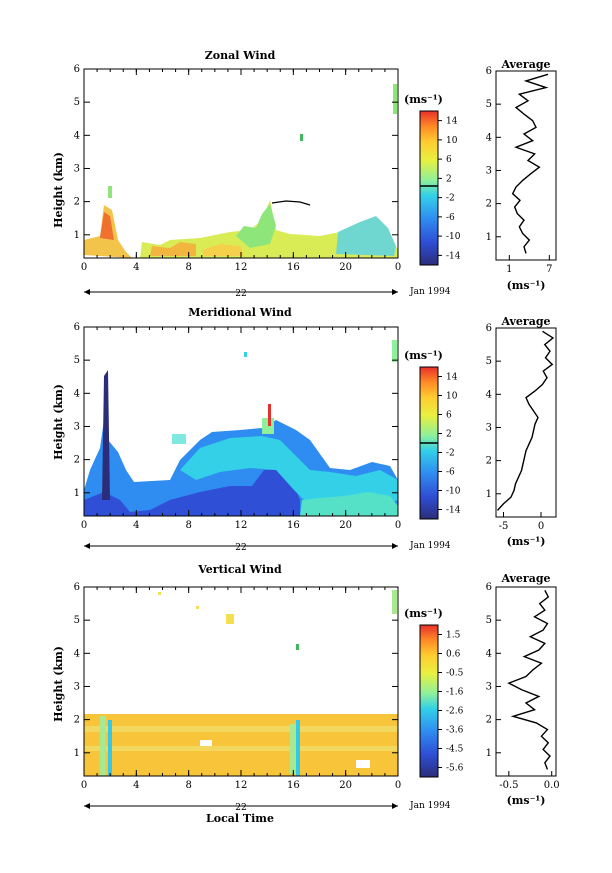 The image size is (612, 873). Describe the element at coordinates (525, 64) in the screenshot. I see `zonal-wind-profile-title: Average` at that location.